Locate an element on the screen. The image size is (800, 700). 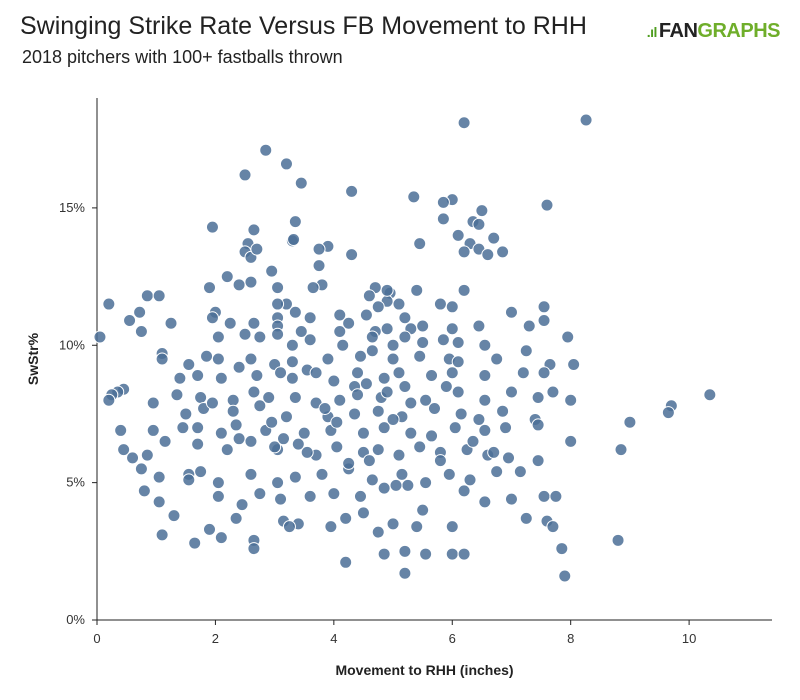
y-tick-label: 0% is located at coordinates (75, 619).